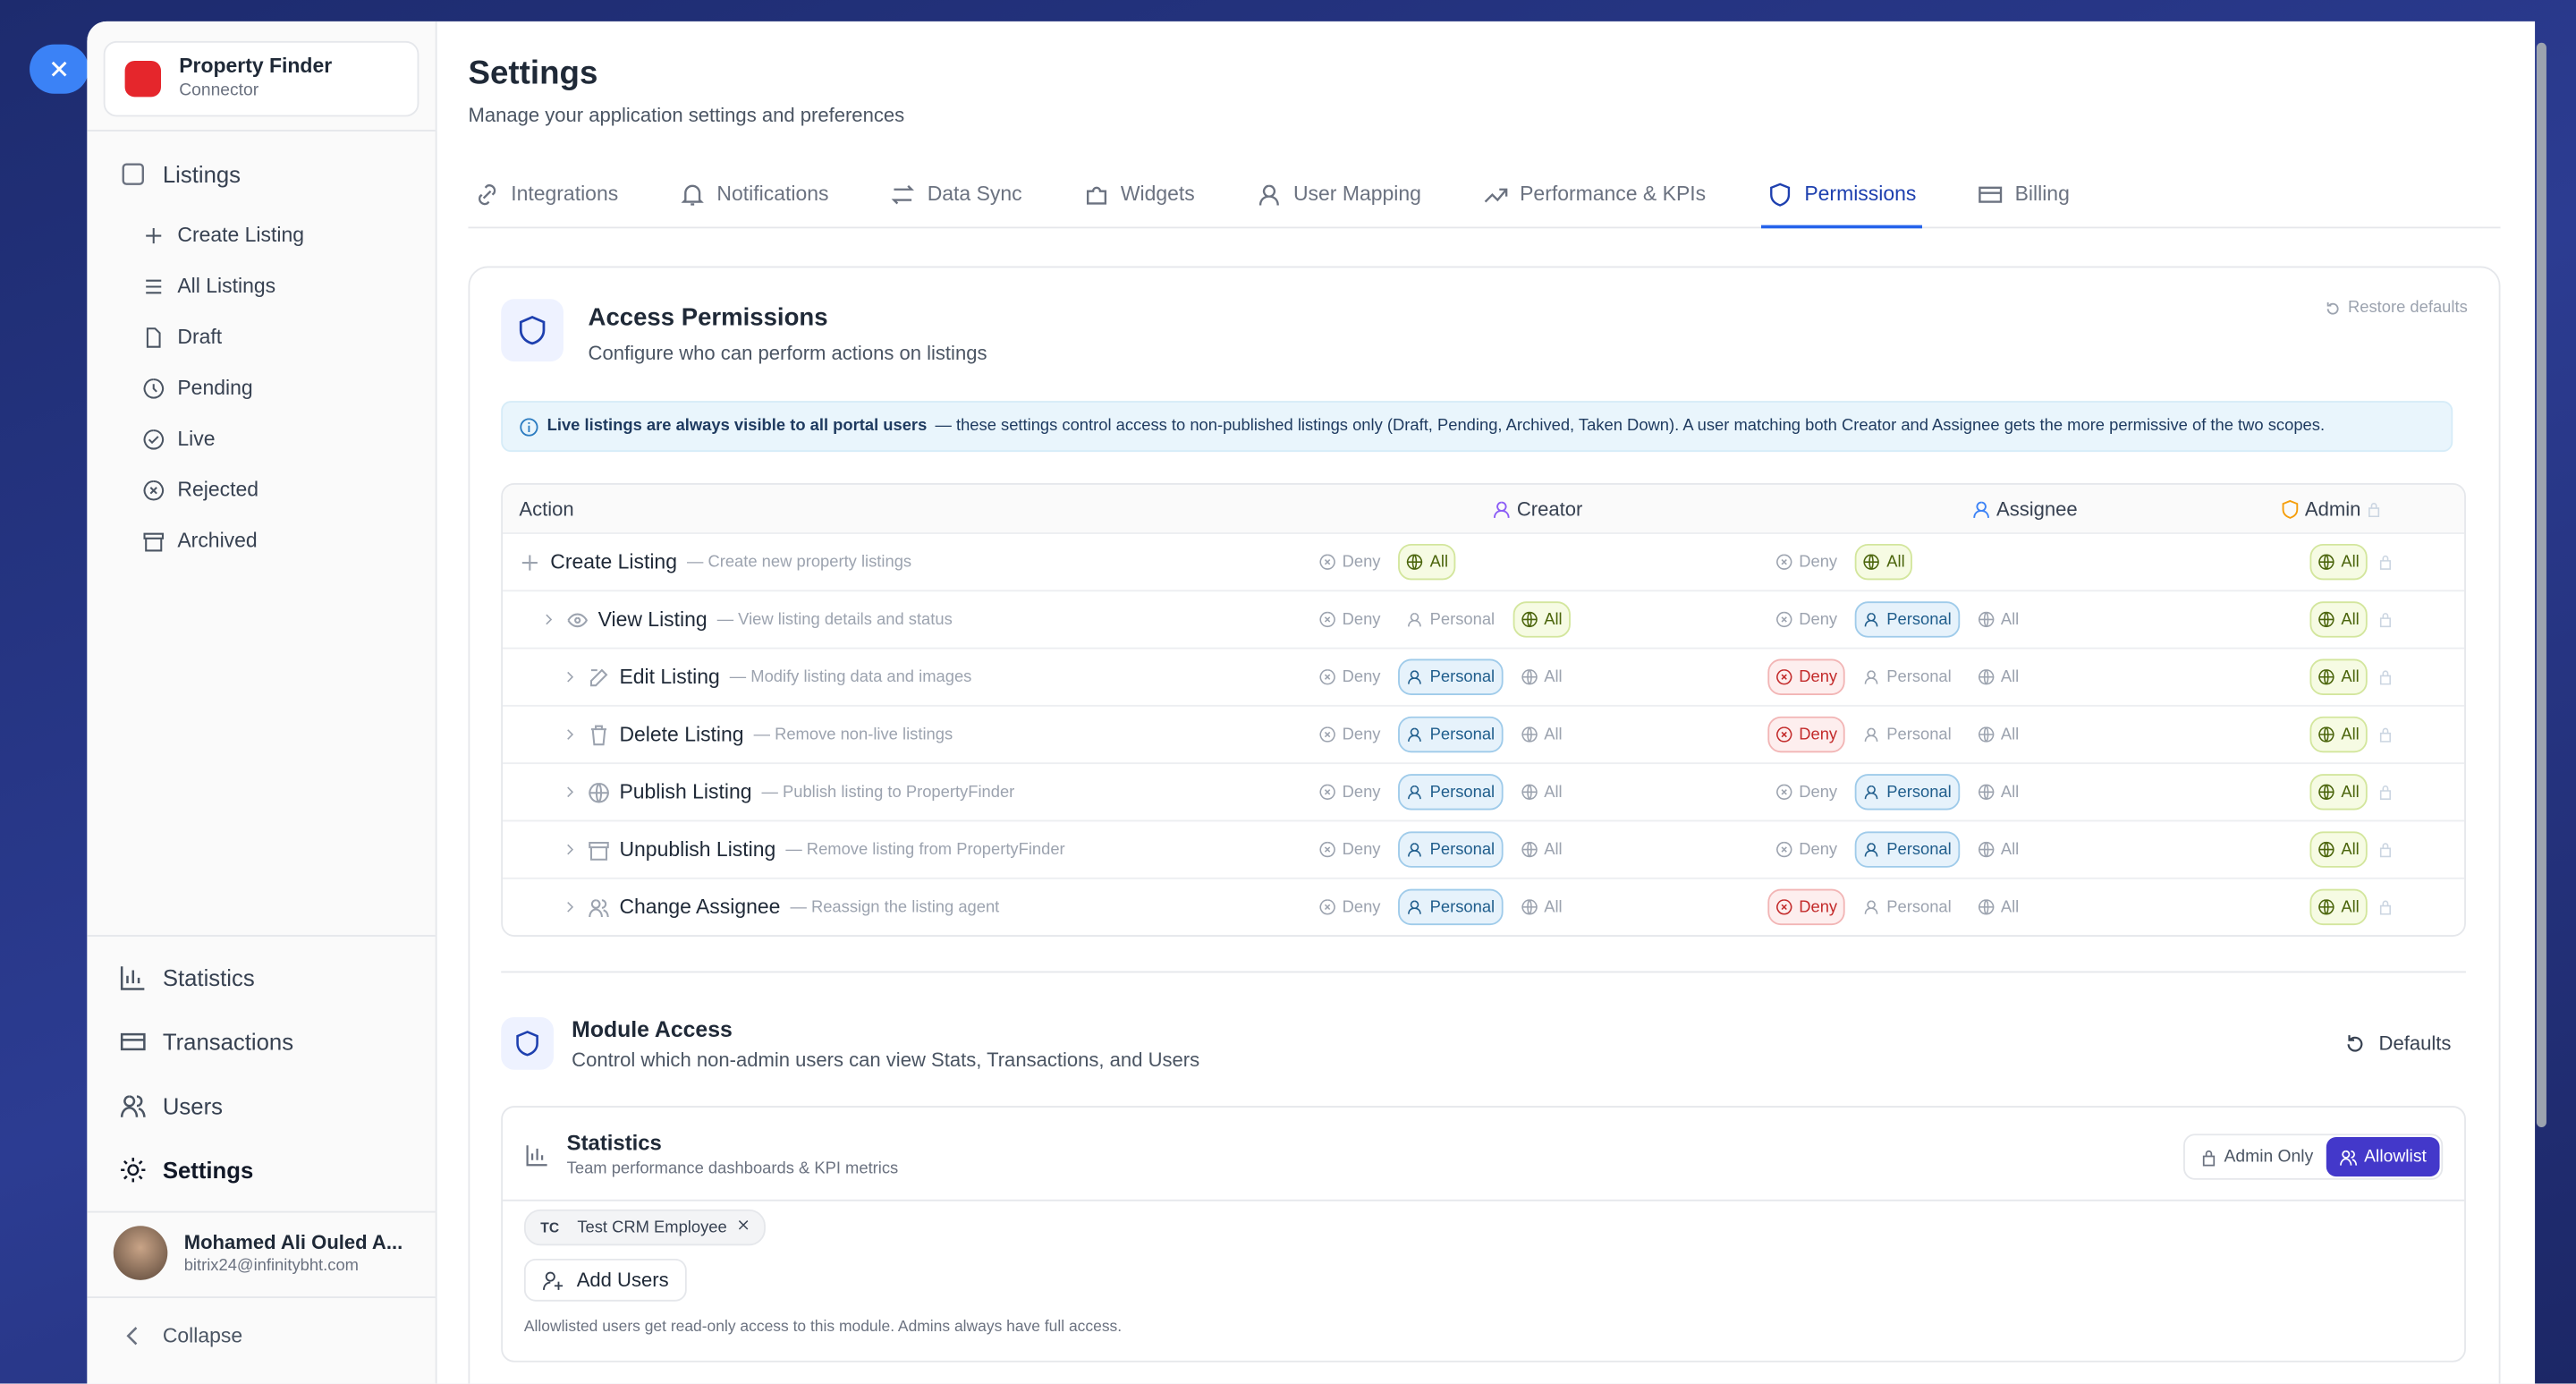 The height and width of the screenshot is (1384, 2576). Describe the element at coordinates (206, 1042) in the screenshot. I see `sidebar-nav-item: Transactions` at that location.